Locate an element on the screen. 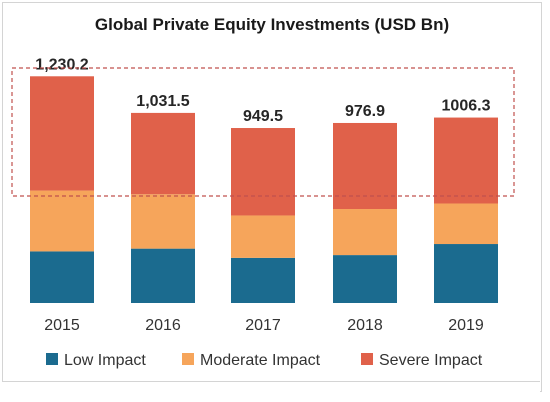 The image size is (550, 402). x-tick-label-2016: 2016 is located at coordinates (163, 325).